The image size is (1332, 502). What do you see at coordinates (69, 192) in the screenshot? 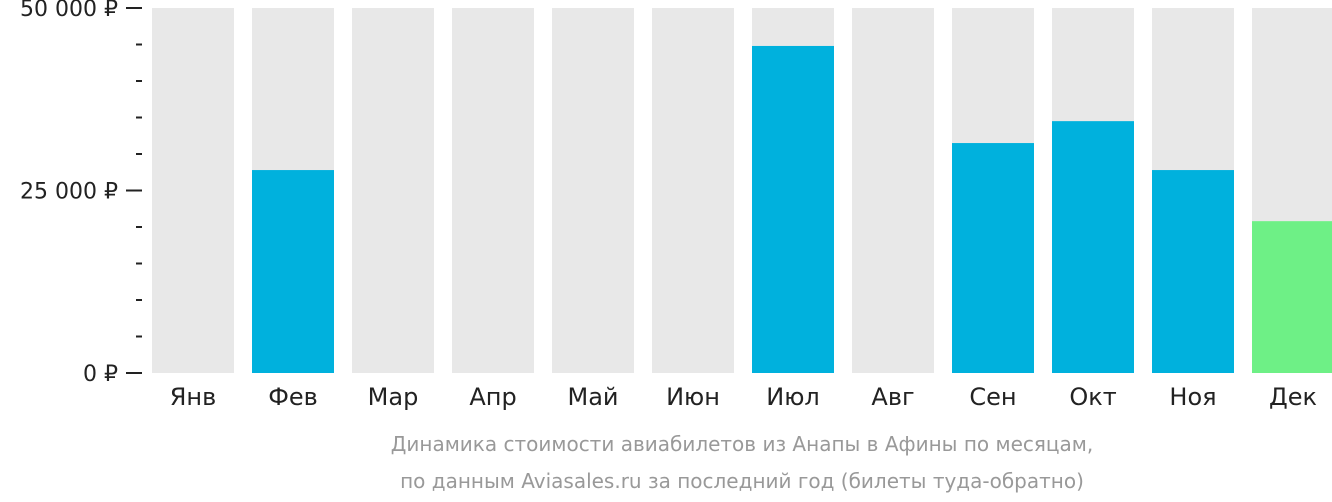
I see `y-tick-label: 25 000 ₽` at bounding box center [69, 192].